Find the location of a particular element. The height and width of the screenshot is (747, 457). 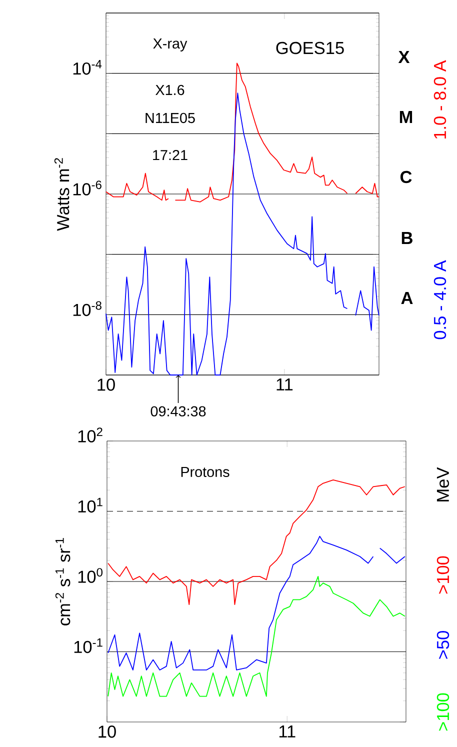

y-axis-title: Watts m$^{-2}$ is located at coordinates (62, 194).